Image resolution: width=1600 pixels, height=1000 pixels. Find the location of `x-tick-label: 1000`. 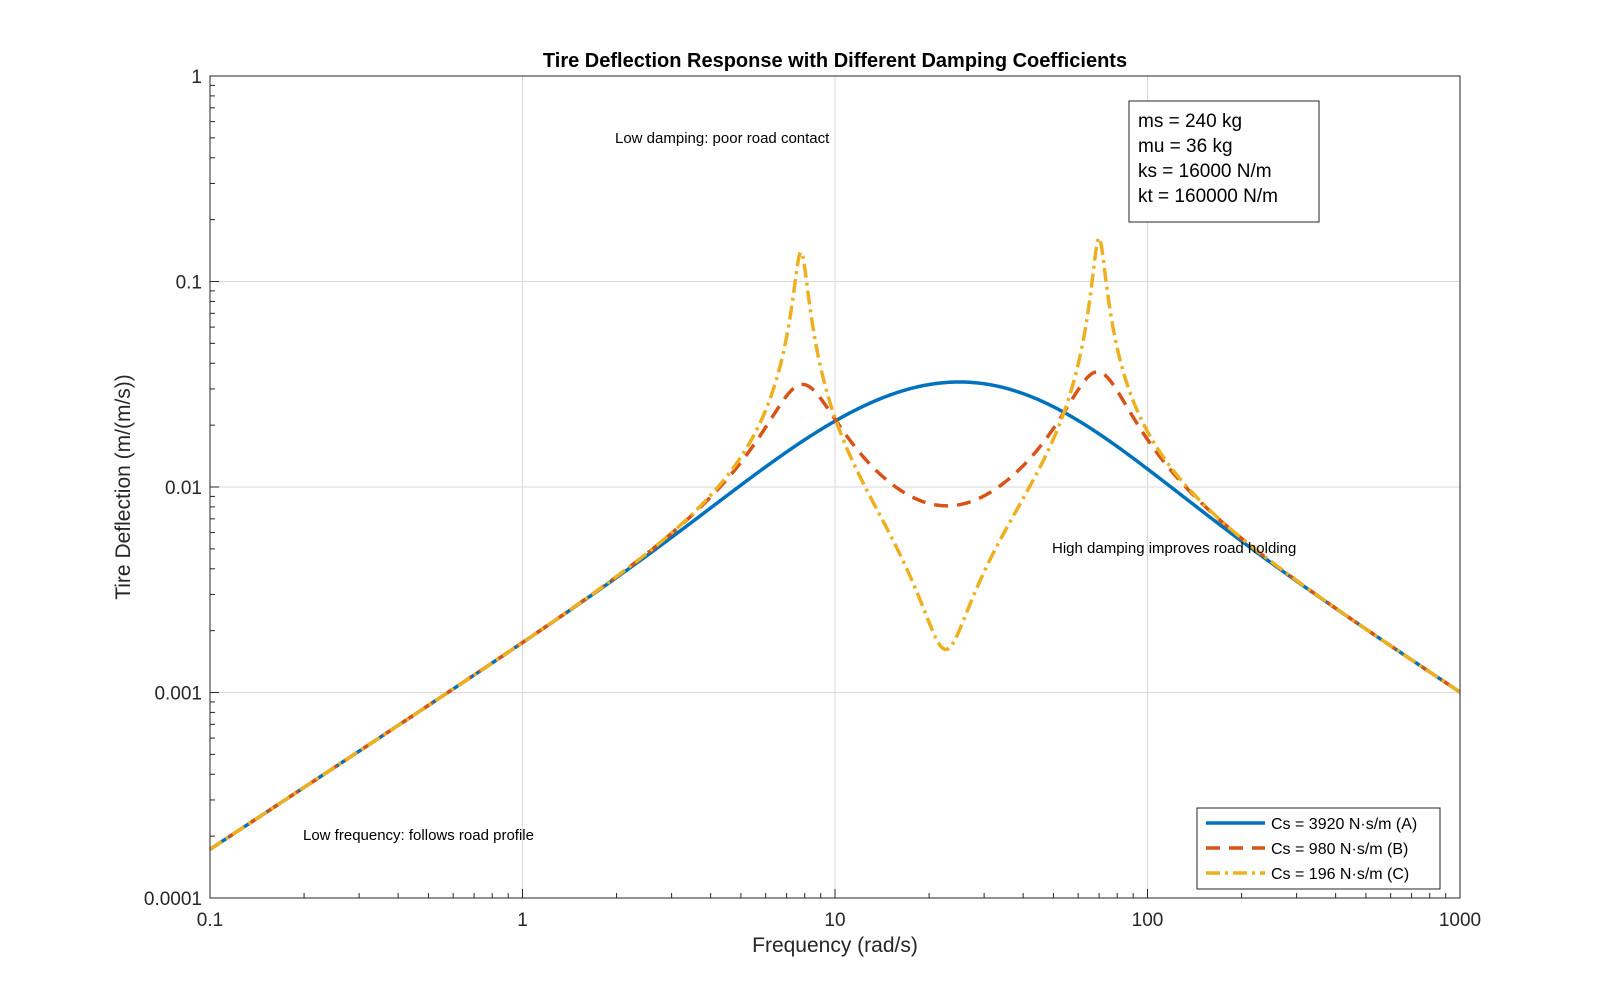

x-tick-label: 1000 is located at coordinates (1460, 920).